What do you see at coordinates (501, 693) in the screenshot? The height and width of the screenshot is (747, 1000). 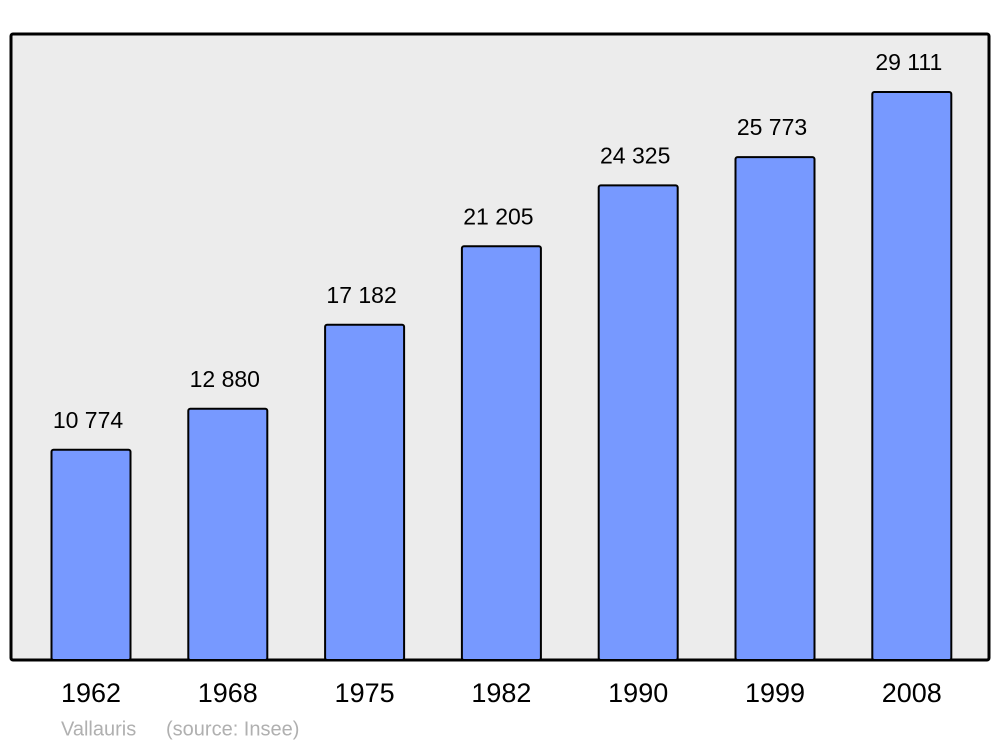 I see `x-tick-label: 1982` at bounding box center [501, 693].